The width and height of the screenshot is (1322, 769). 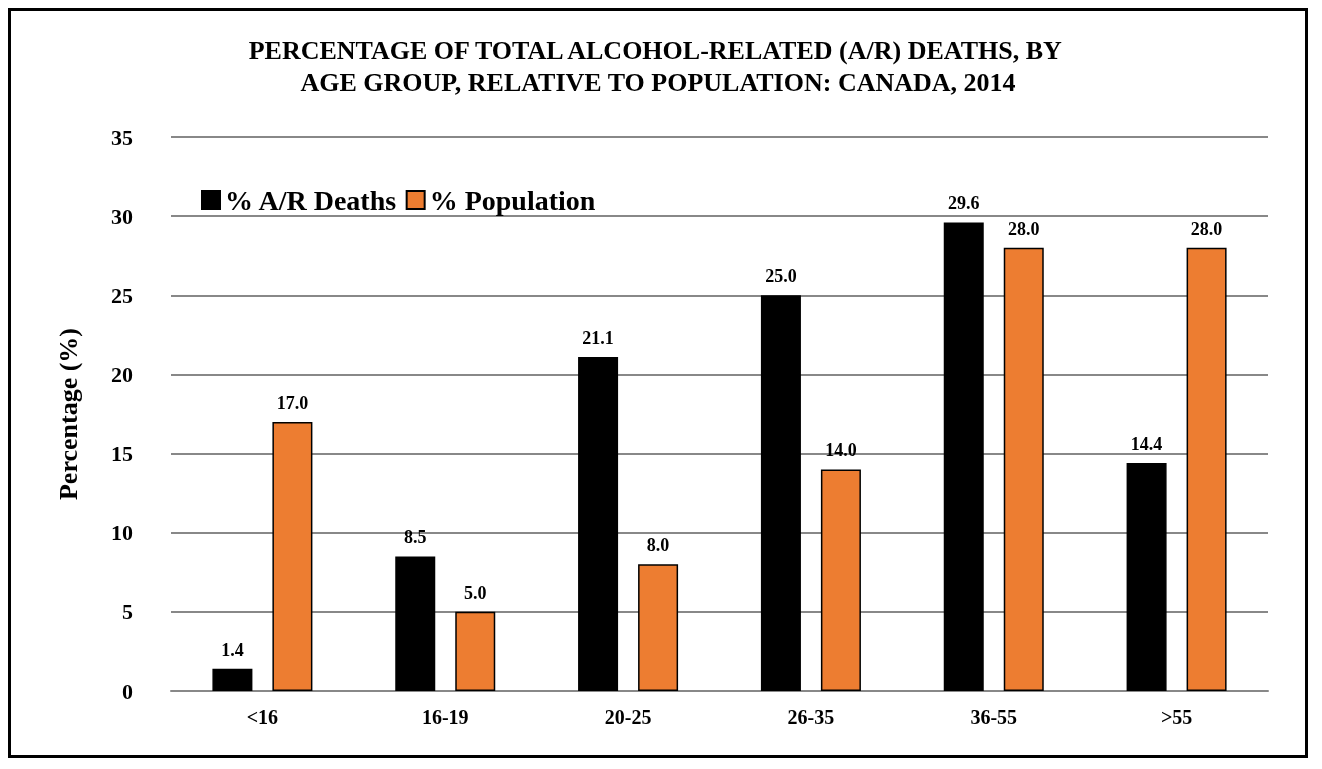 I want to click on x-tick-label: <16, so click(x=262, y=717).